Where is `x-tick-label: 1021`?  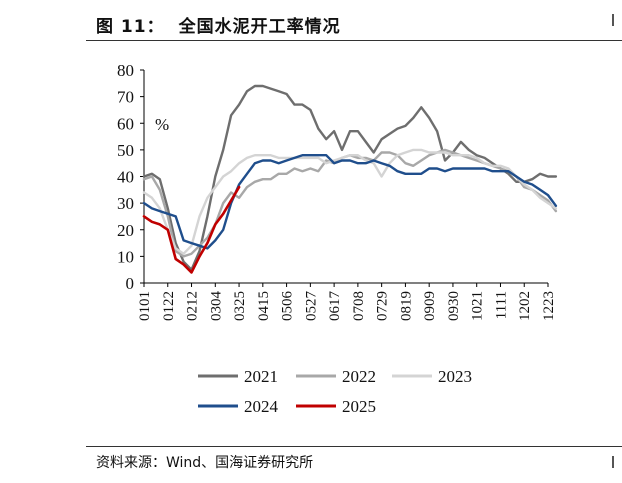 x-tick-label: 1021 is located at coordinates (478, 306).